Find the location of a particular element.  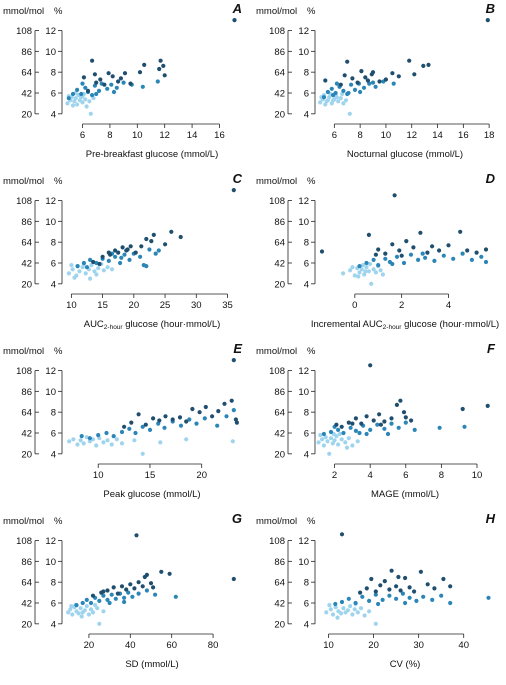

x-tick-label: 60 is located at coordinates (171, 645).